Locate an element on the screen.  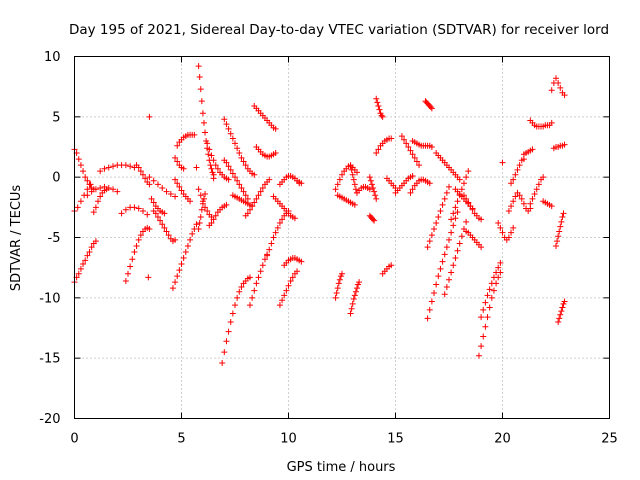
series-arc7 is located at coordinates (134, 211).